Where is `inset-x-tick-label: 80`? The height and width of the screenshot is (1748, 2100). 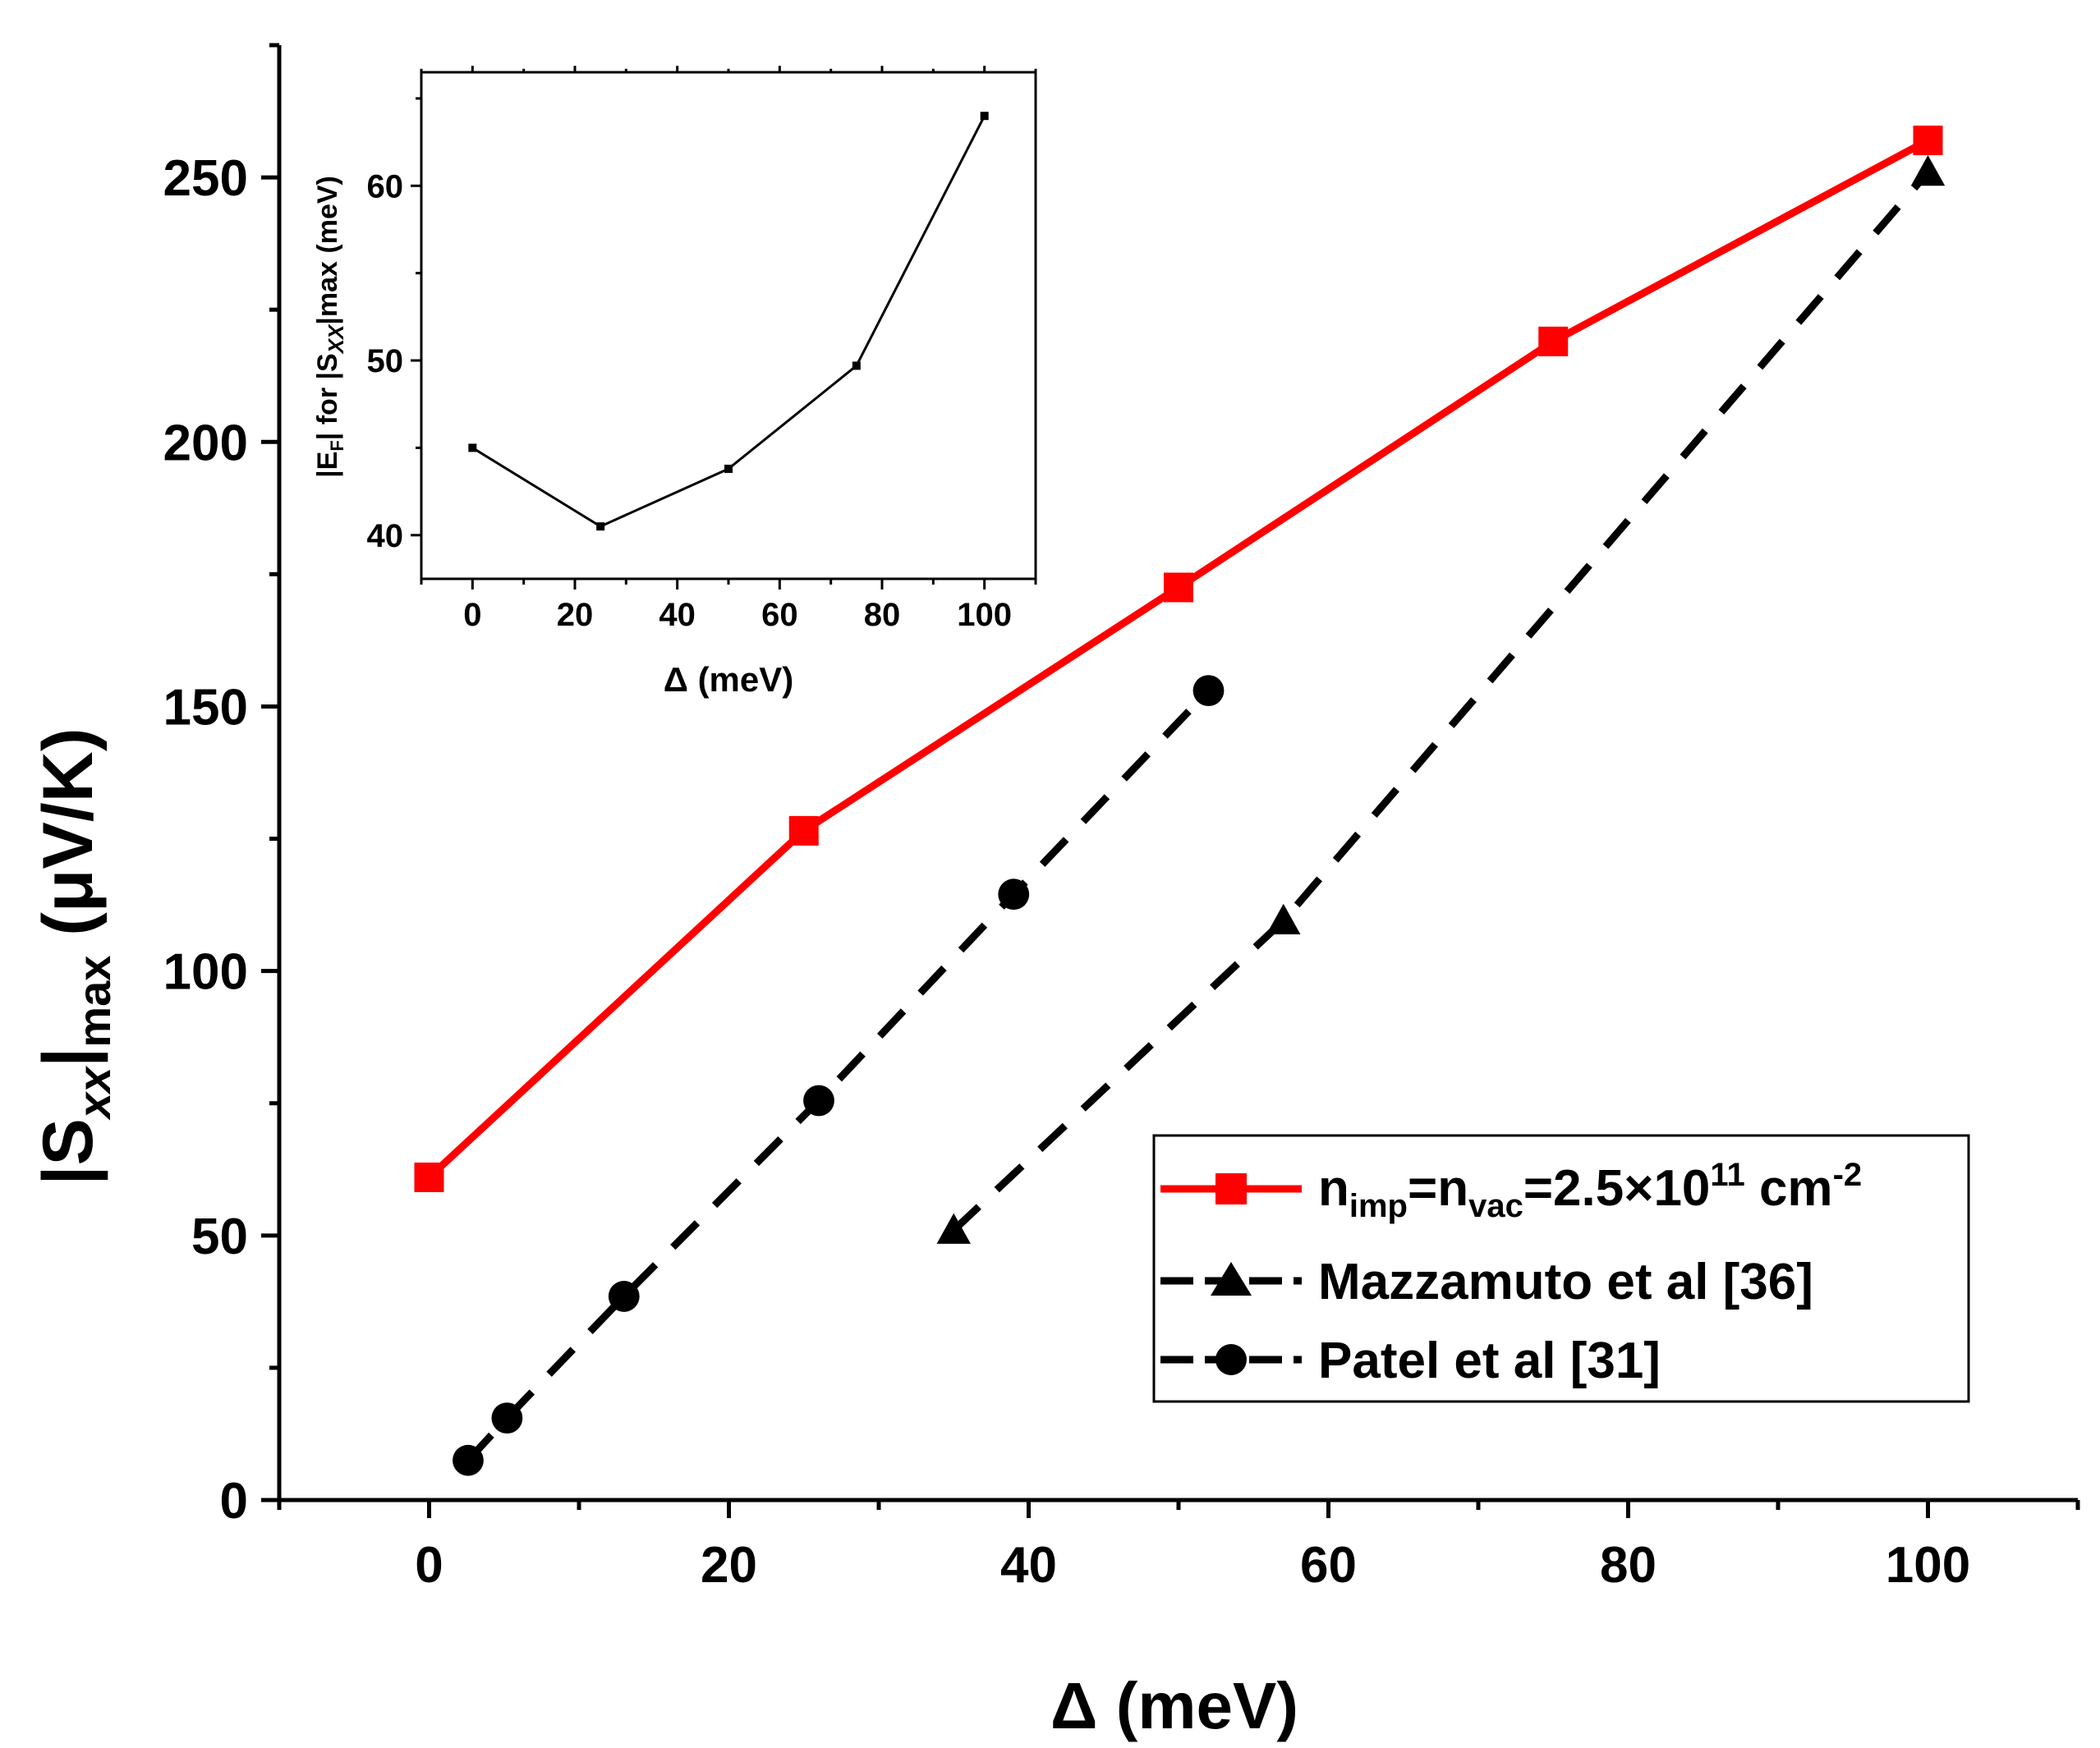
inset-x-tick-label: 80 is located at coordinates (882, 615).